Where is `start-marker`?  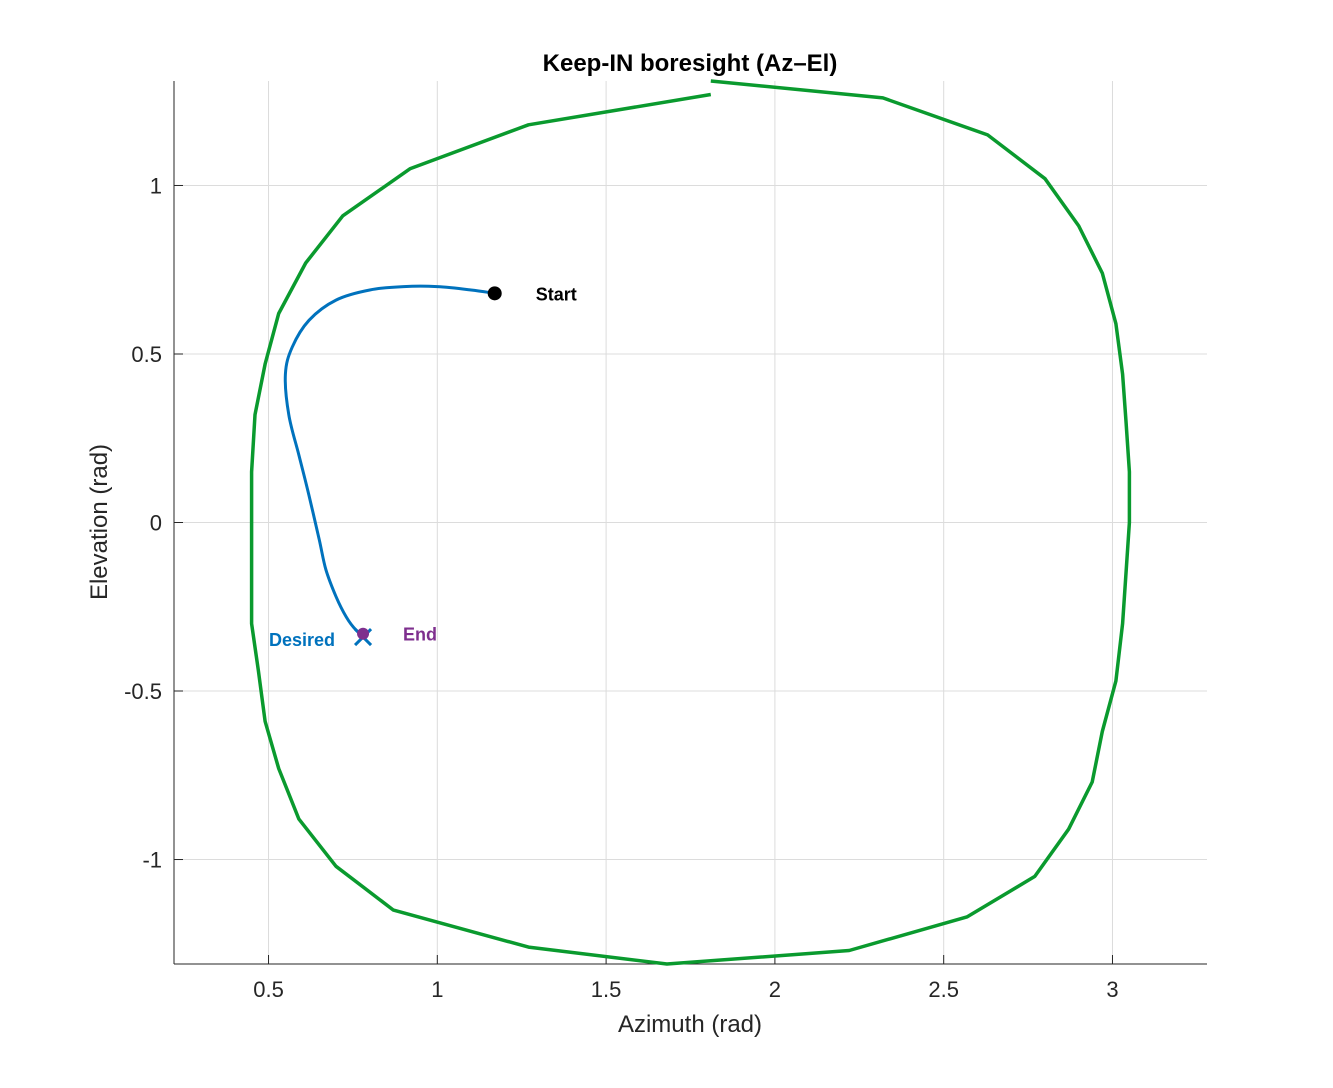 start-marker is located at coordinates (494, 293).